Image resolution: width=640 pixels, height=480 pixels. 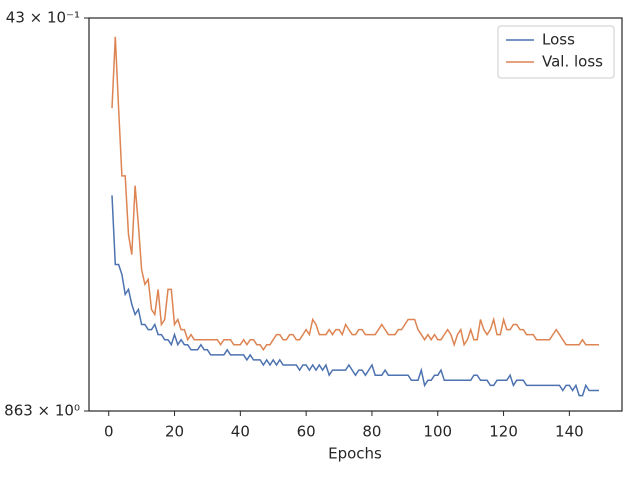 What do you see at coordinates (174, 432) in the screenshot?
I see `x-tick-label: 20` at bounding box center [174, 432].